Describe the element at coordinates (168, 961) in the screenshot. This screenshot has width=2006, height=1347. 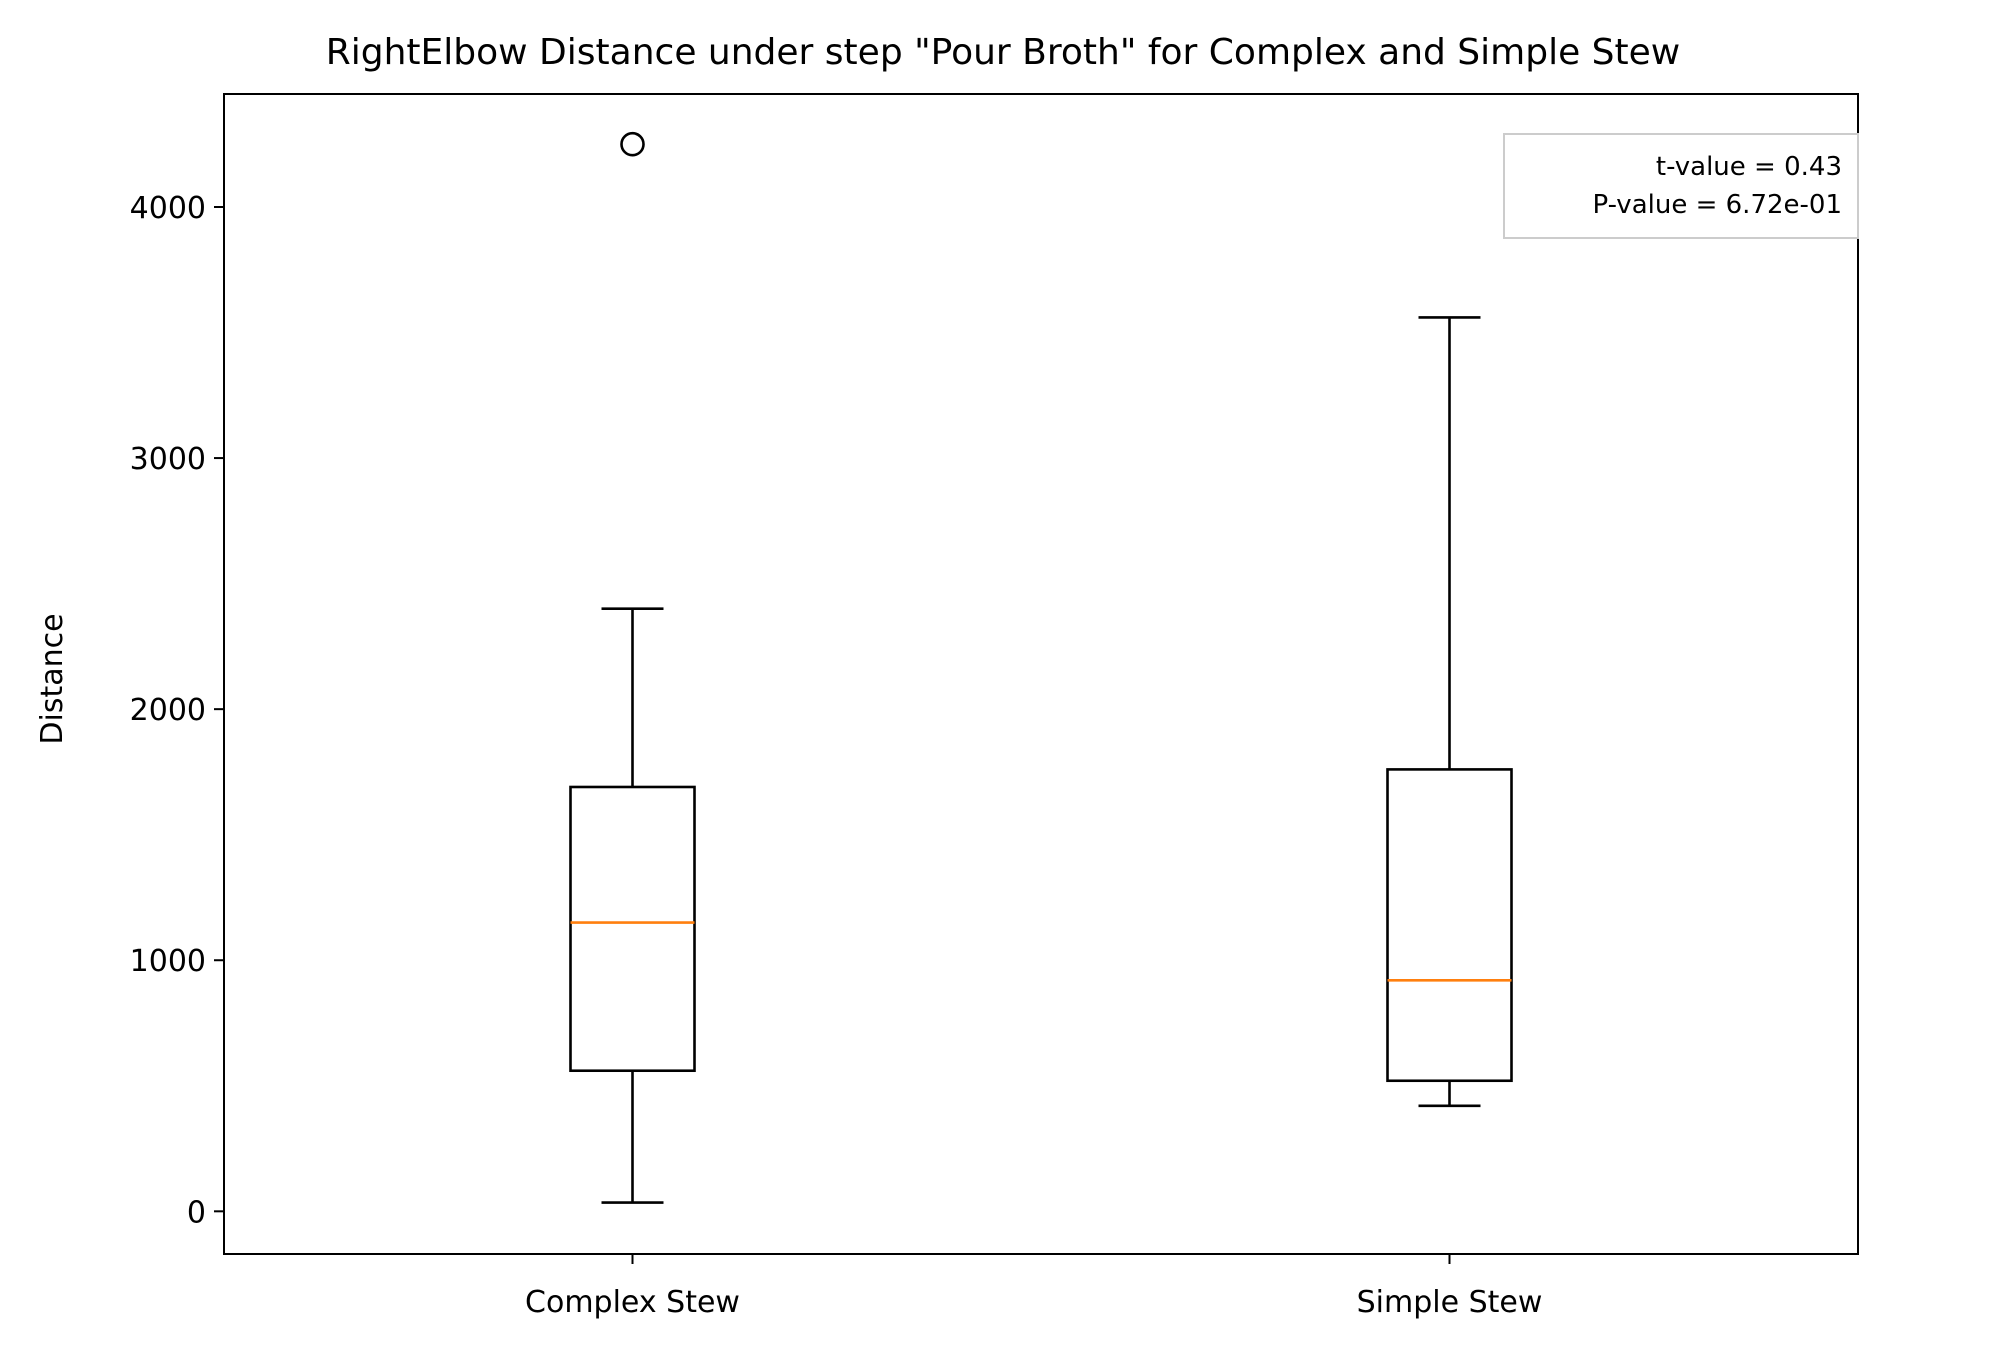
I see `y-tick-label: 1000` at that location.